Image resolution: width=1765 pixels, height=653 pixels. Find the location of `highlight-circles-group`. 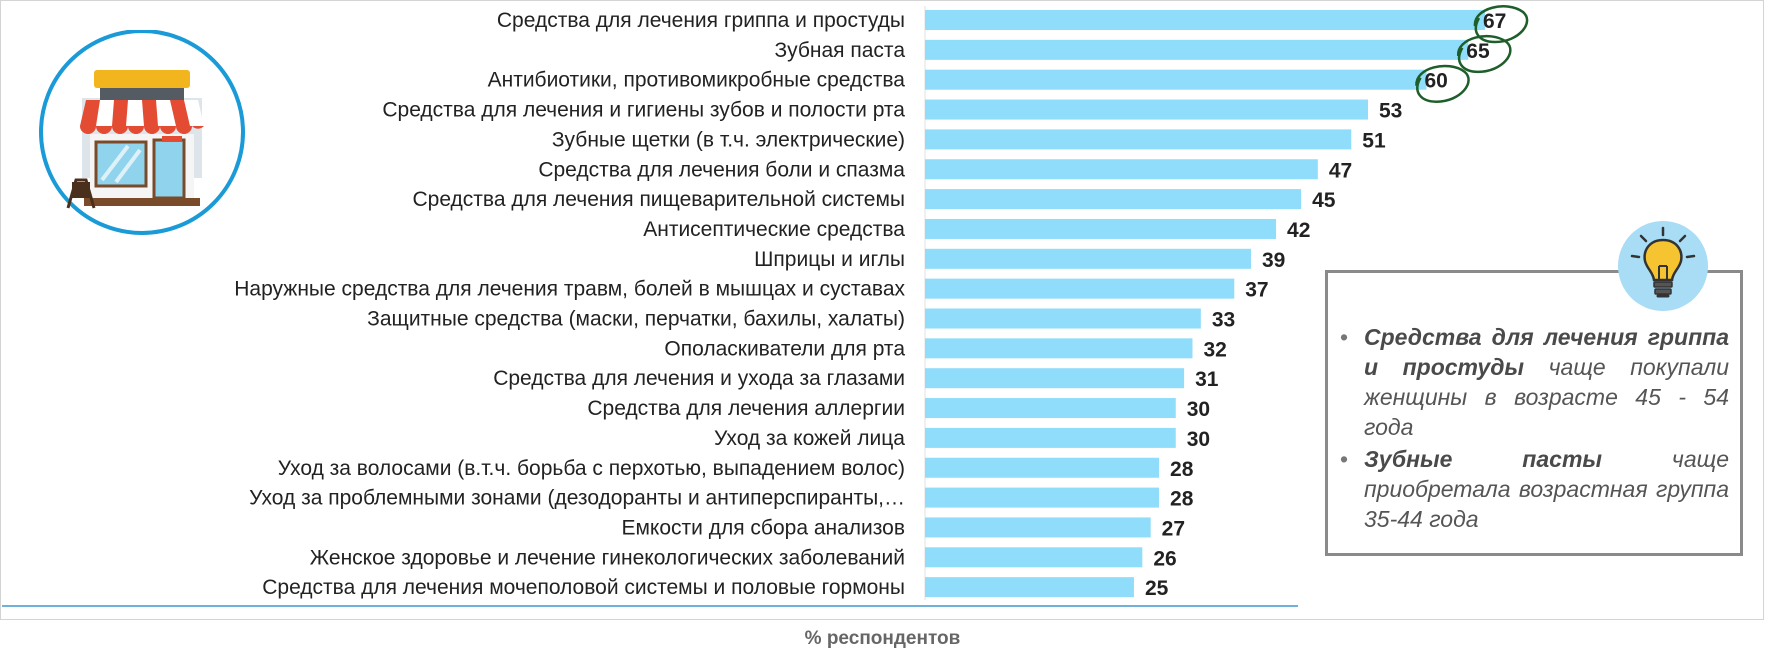

highlight-circles-group is located at coordinates (1472, 54).